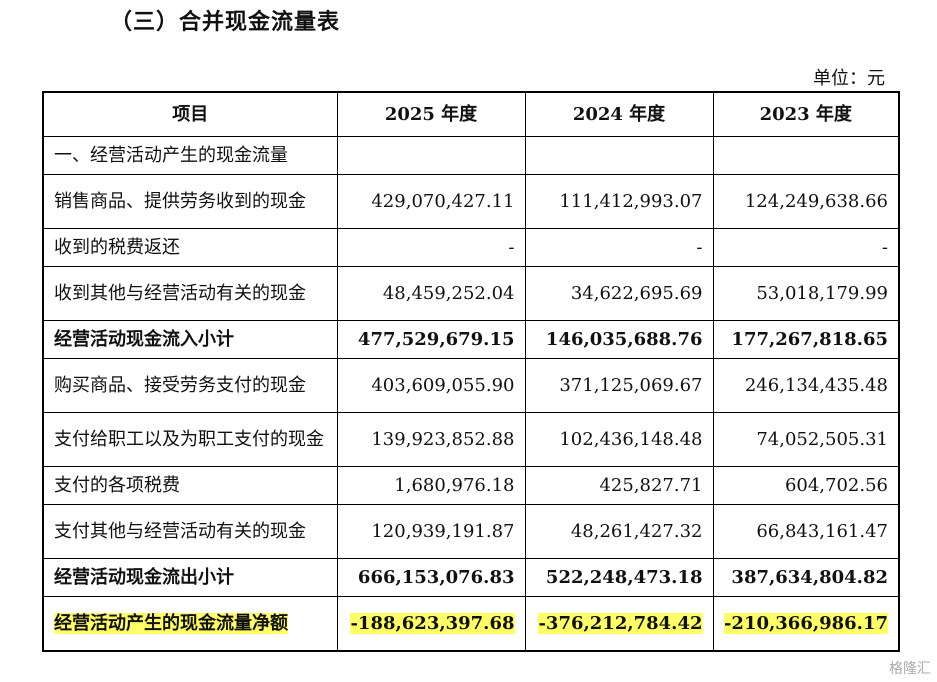 This screenshot has height=682, width=937. I want to click on row-item: 支付给职工以及为职工支付的现金, so click(190, 439).